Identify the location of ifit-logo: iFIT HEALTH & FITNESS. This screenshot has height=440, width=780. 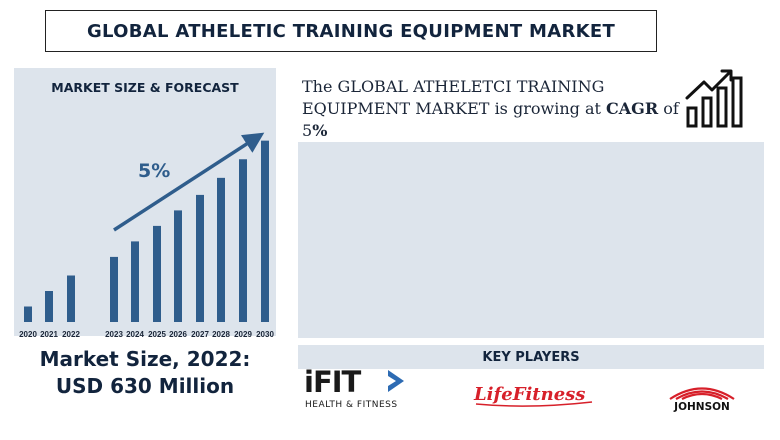
(354, 387).